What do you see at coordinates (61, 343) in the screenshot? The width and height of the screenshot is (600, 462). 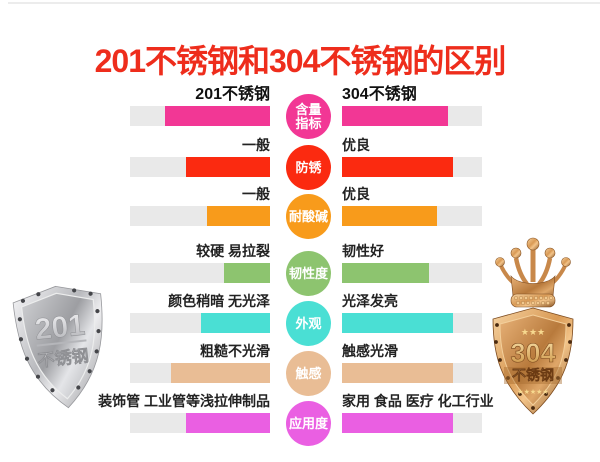 I see `badge-201-divider` at bounding box center [61, 343].